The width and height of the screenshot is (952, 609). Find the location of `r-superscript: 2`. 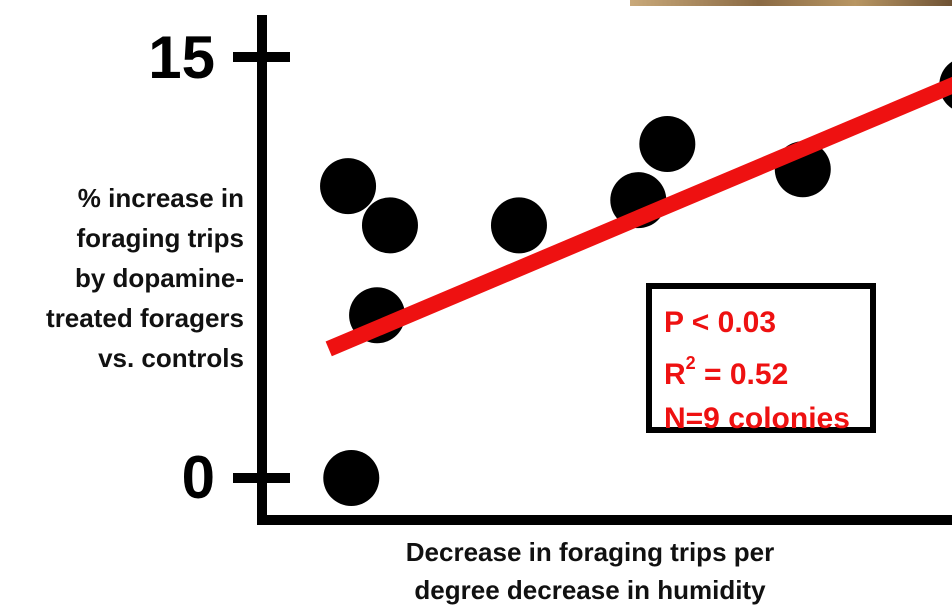

r-superscript: 2 is located at coordinates (690, 363).